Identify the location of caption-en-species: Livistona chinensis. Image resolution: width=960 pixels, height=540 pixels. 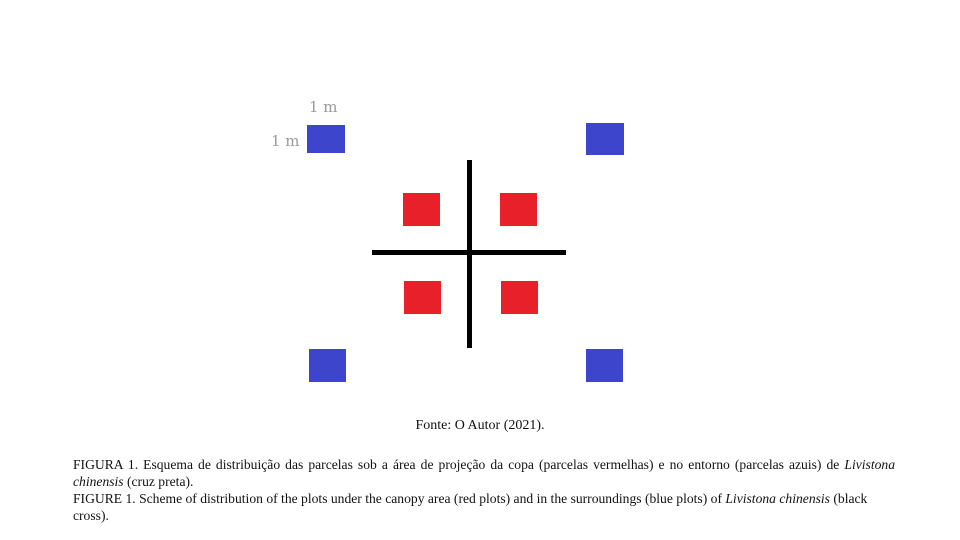
(777, 498).